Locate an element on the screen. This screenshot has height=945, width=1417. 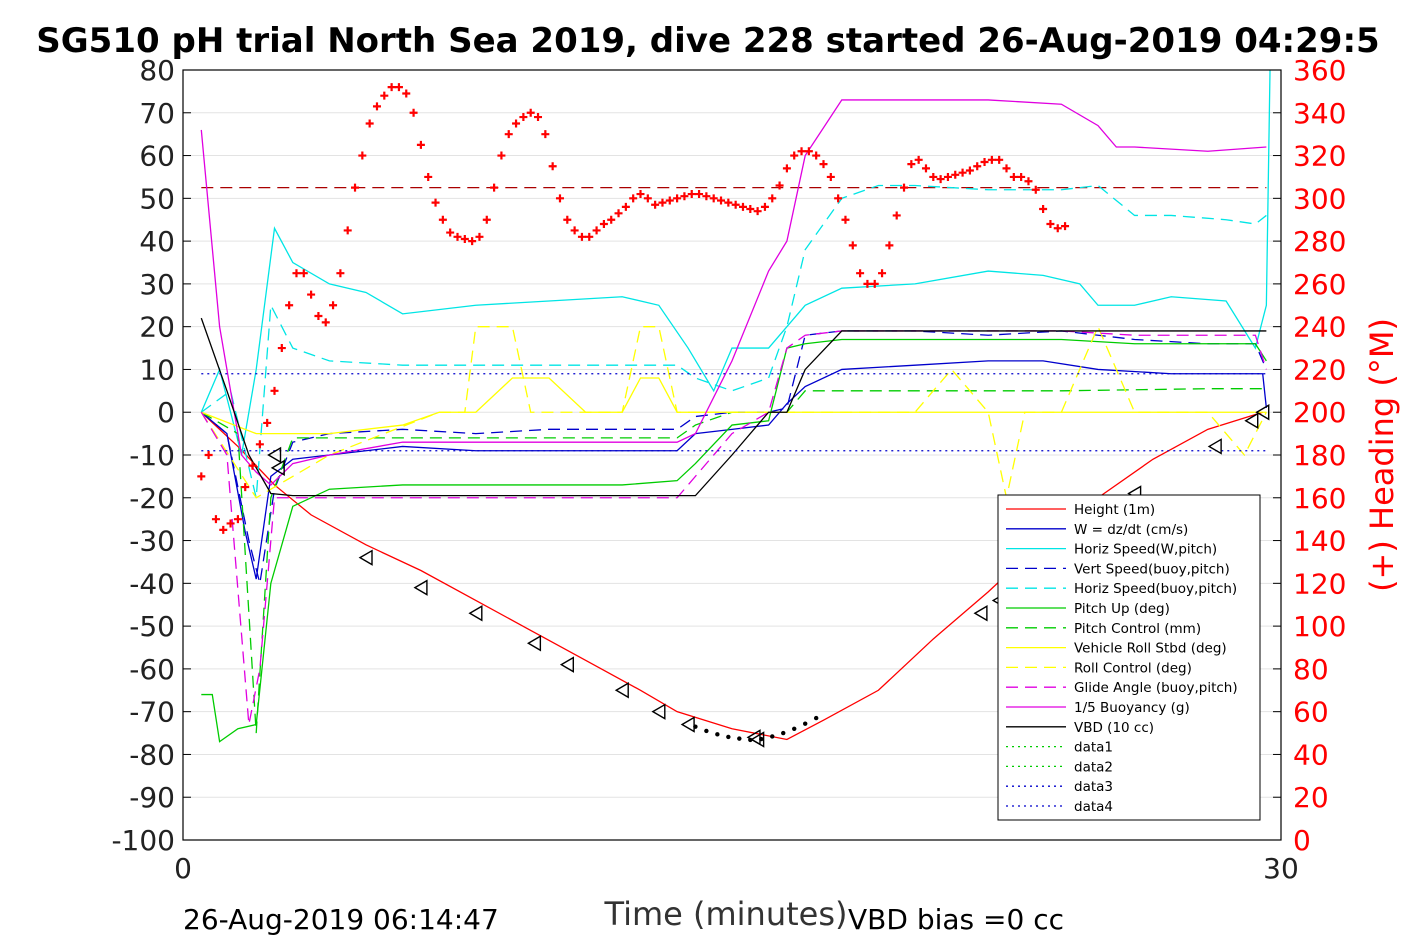
x-axis-label: Time (minutes) is located at coordinates (726, 914).